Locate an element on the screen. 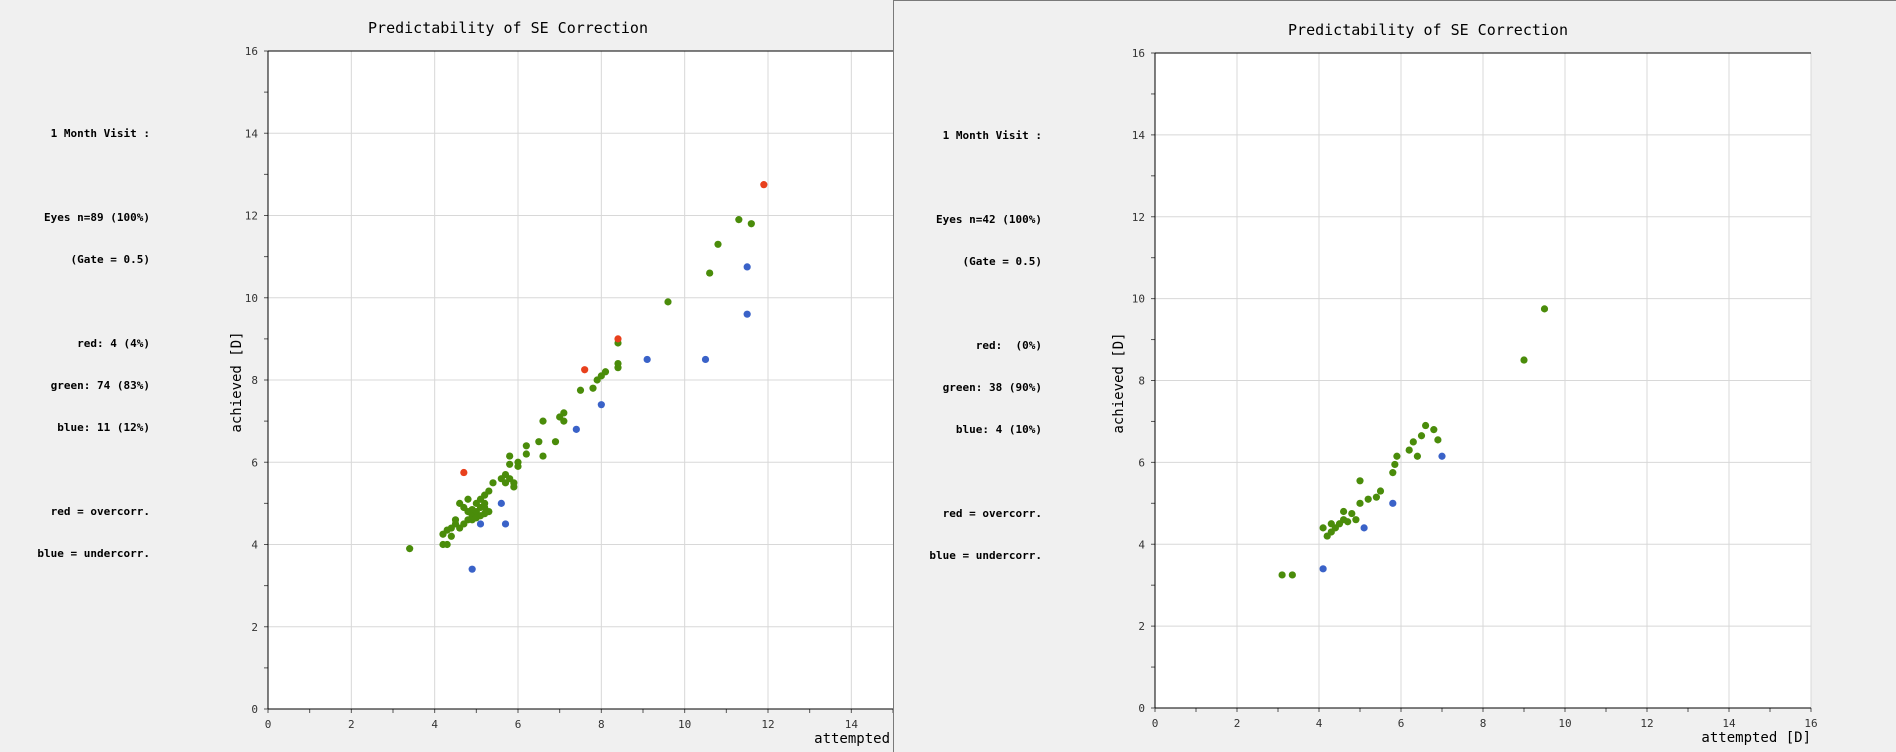 Image resolution: width=1896 pixels, height=752 pixels. green-count: green: 74 (83%) is located at coordinates (100, 385).